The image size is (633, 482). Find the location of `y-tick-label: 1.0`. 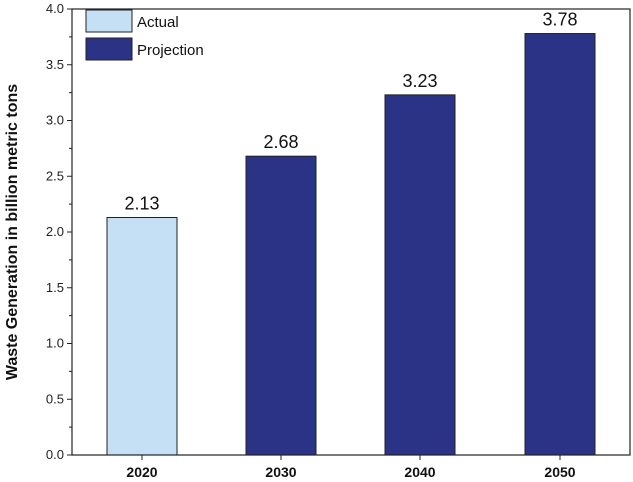

y-tick-label: 1.0 is located at coordinates (55, 343).